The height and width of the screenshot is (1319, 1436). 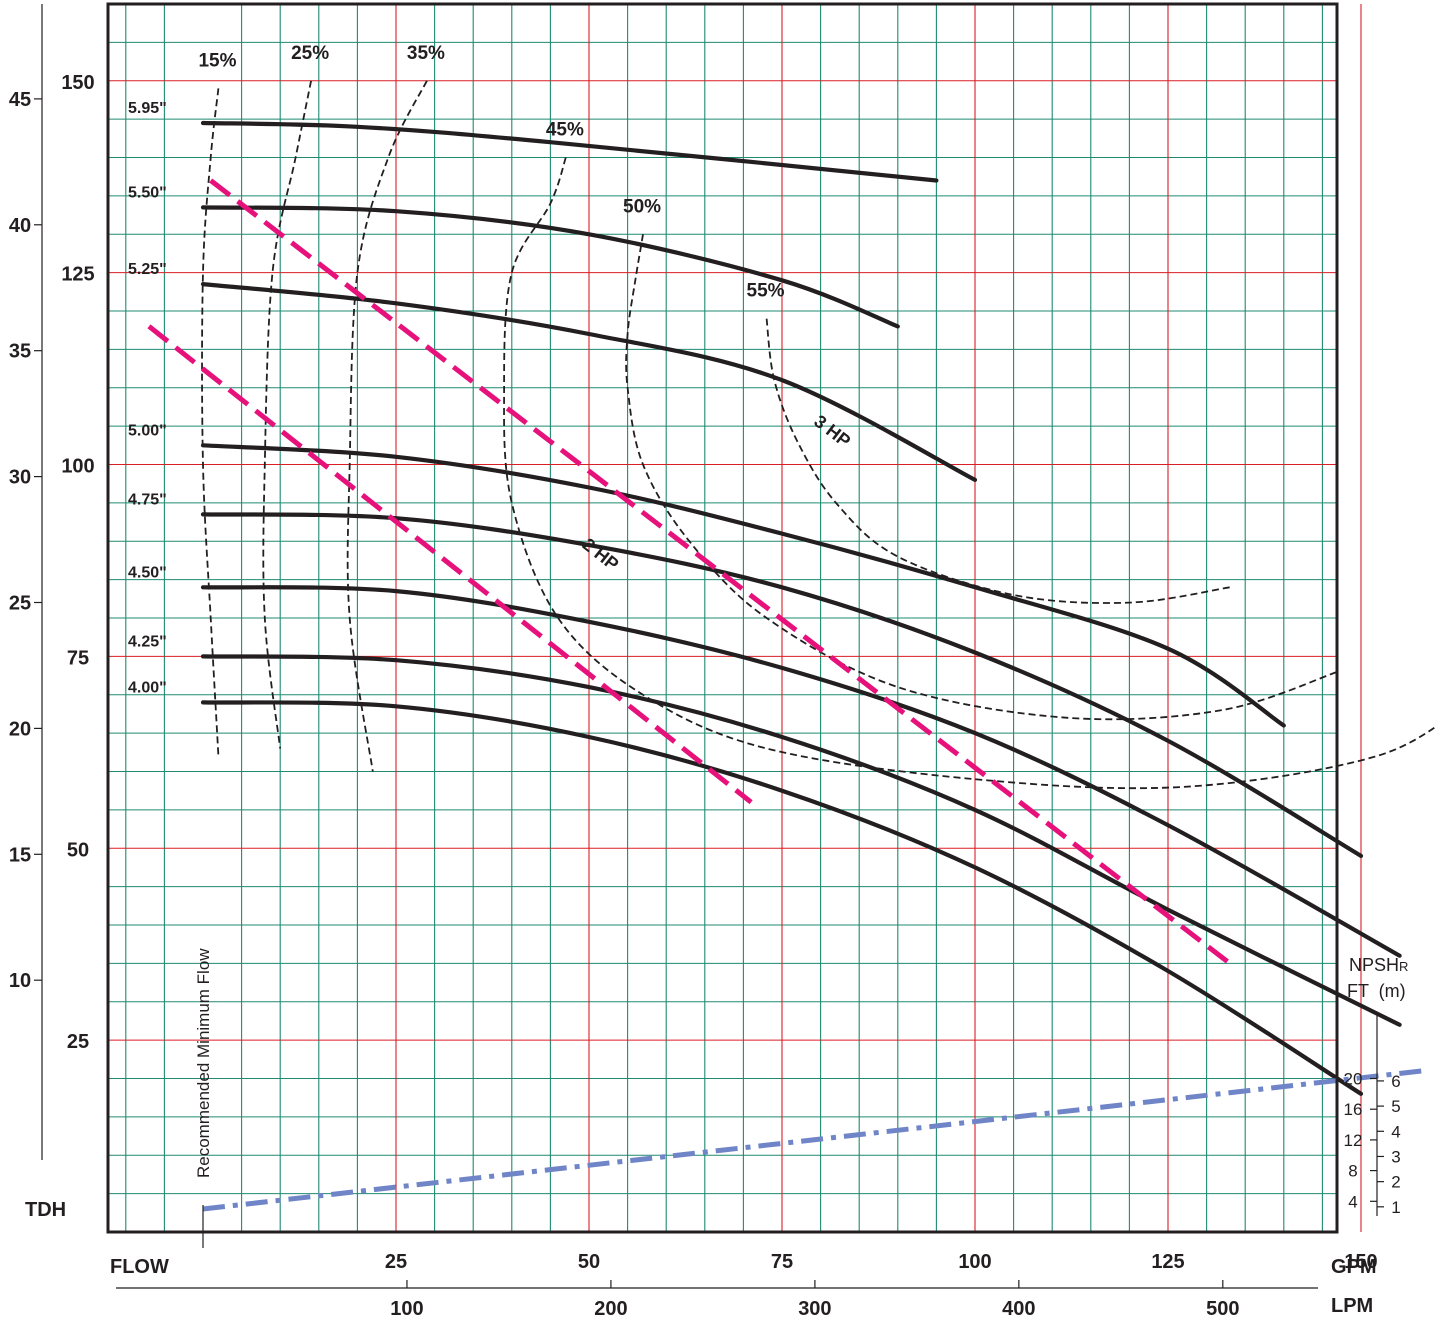 What do you see at coordinates (20, 855) in the screenshot?
I see `tdh-m-tick-label-15: 15` at bounding box center [20, 855].